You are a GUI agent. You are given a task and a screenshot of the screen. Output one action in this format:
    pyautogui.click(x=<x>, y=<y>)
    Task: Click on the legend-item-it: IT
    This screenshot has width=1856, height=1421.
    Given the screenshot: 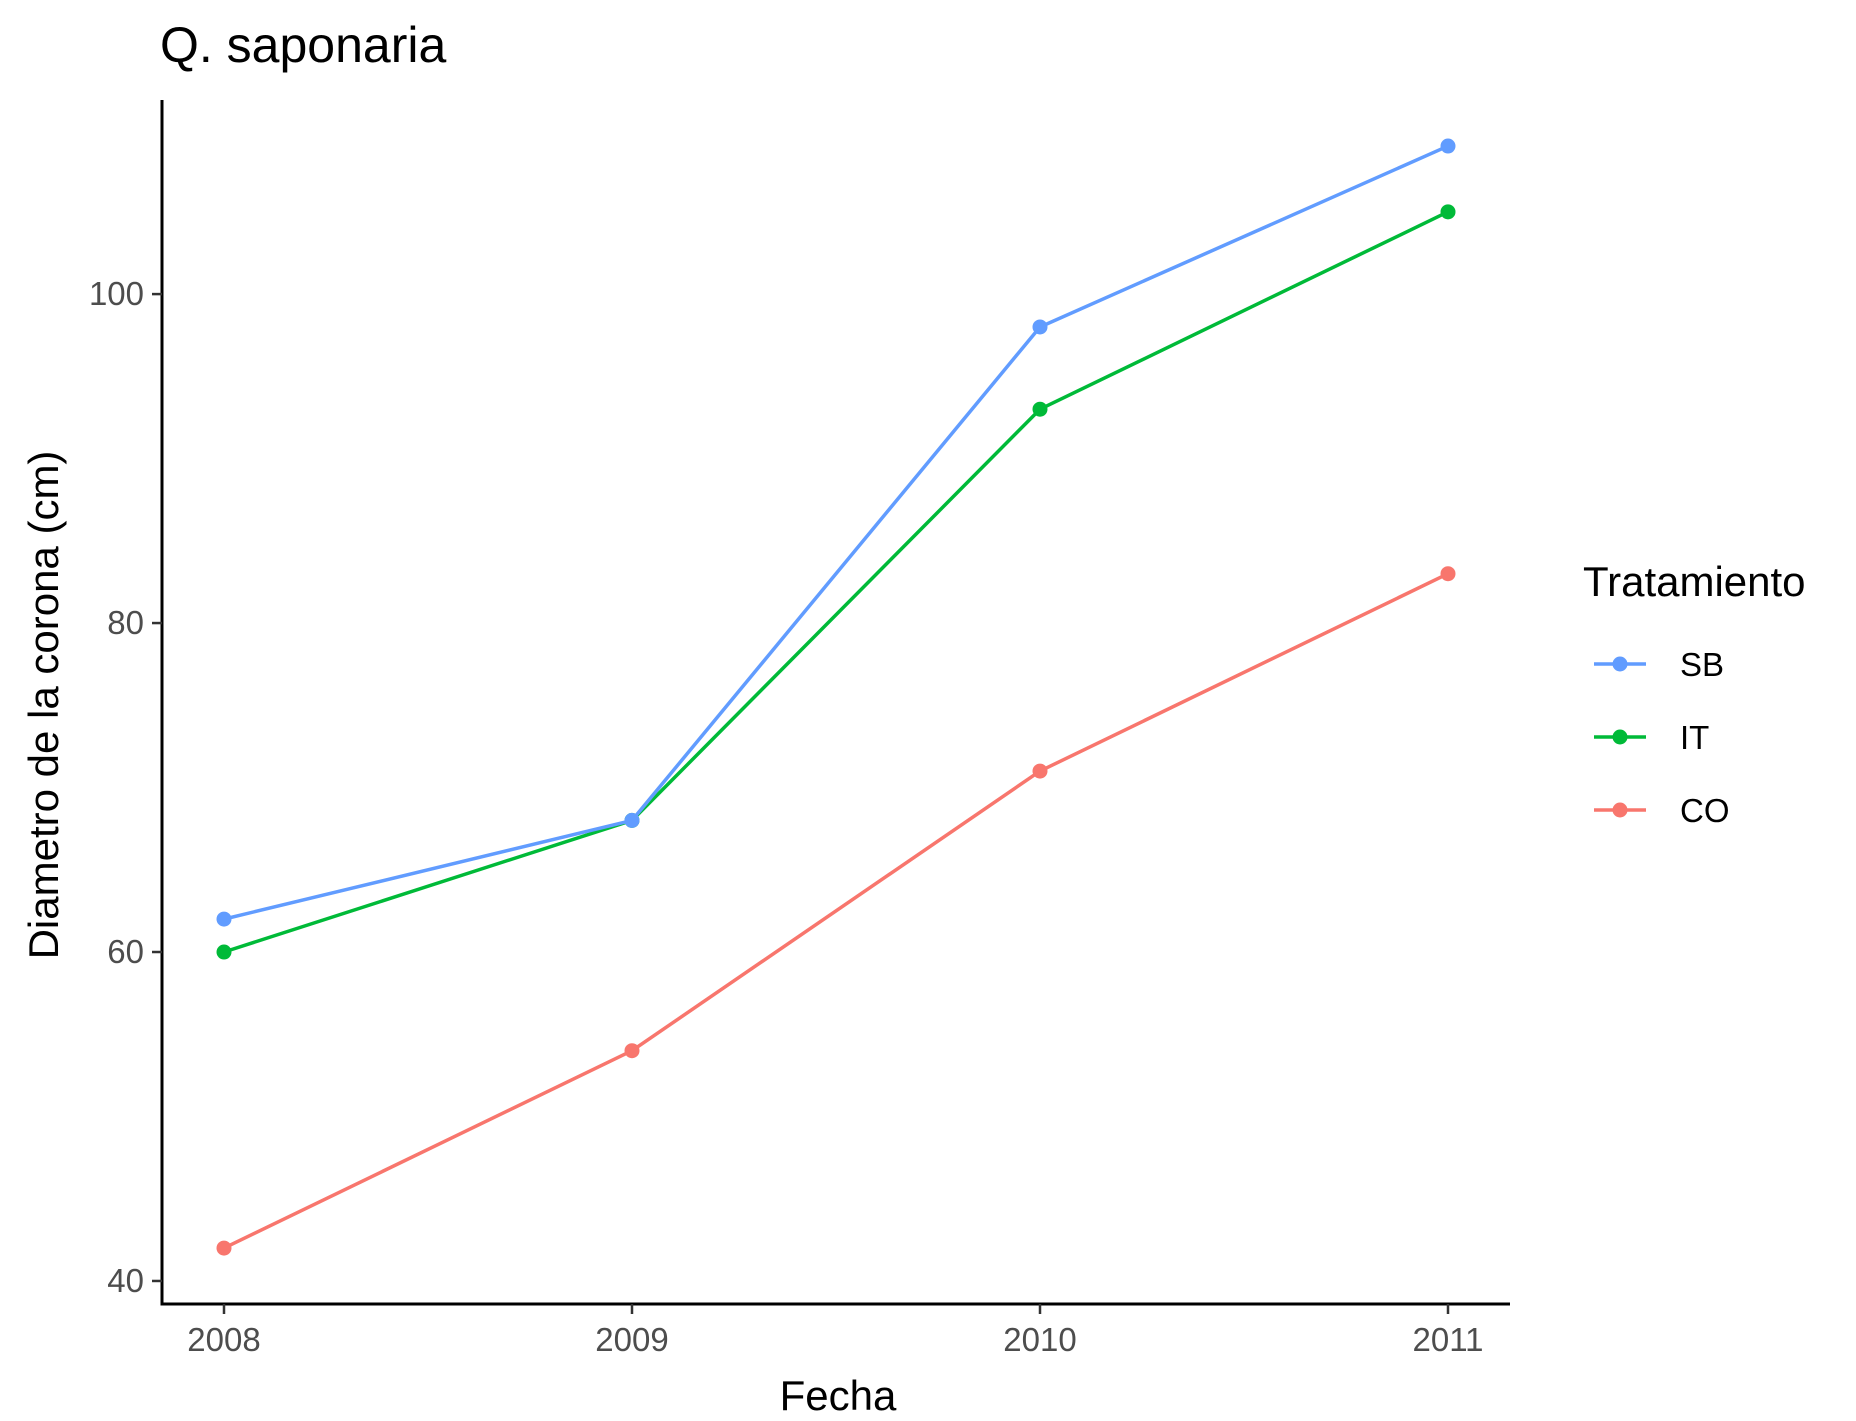 What is the action you would take?
    pyautogui.click(x=1651, y=737)
    